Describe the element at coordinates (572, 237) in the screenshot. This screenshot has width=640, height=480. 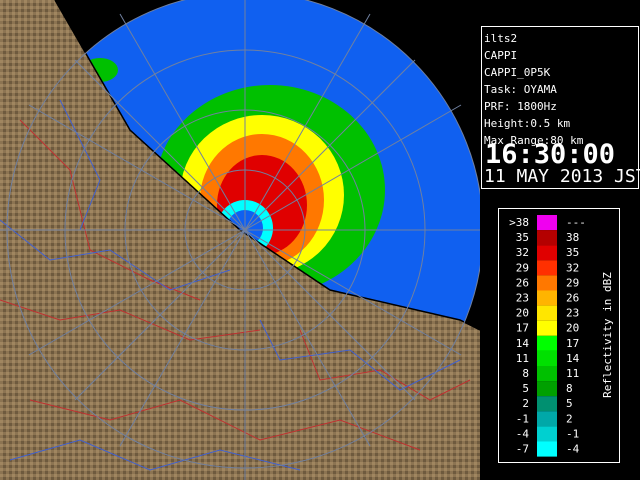
I see `legend-high: 38` at that location.